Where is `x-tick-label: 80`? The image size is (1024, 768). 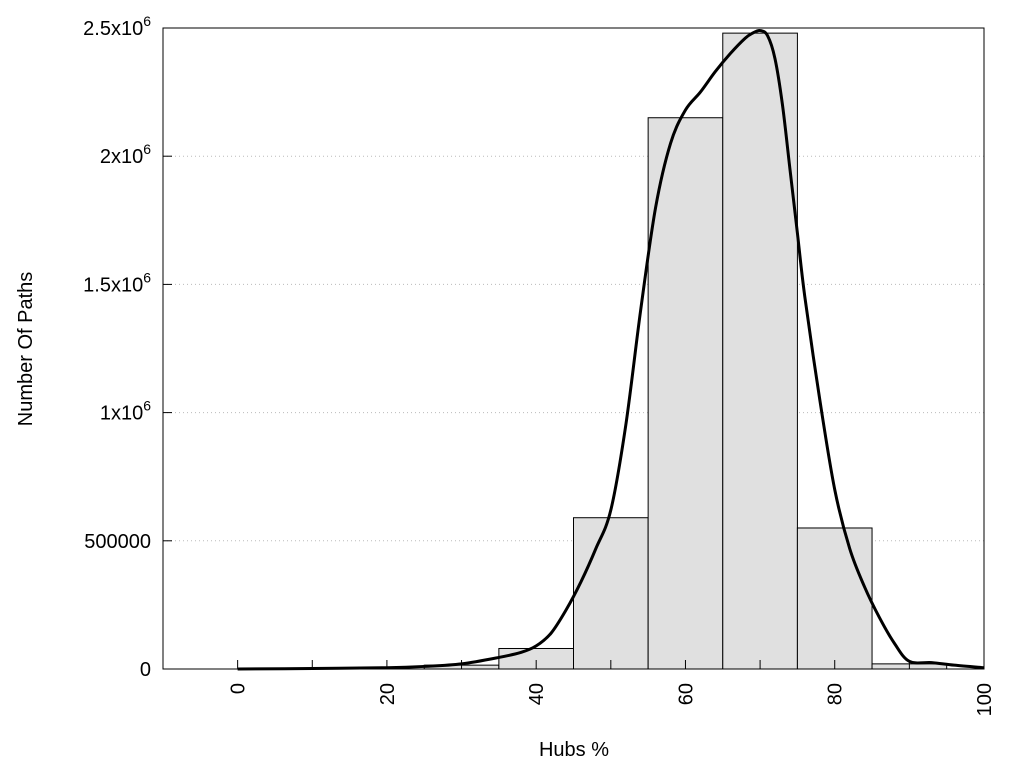
x-tick-label: 80 is located at coordinates (836, 694).